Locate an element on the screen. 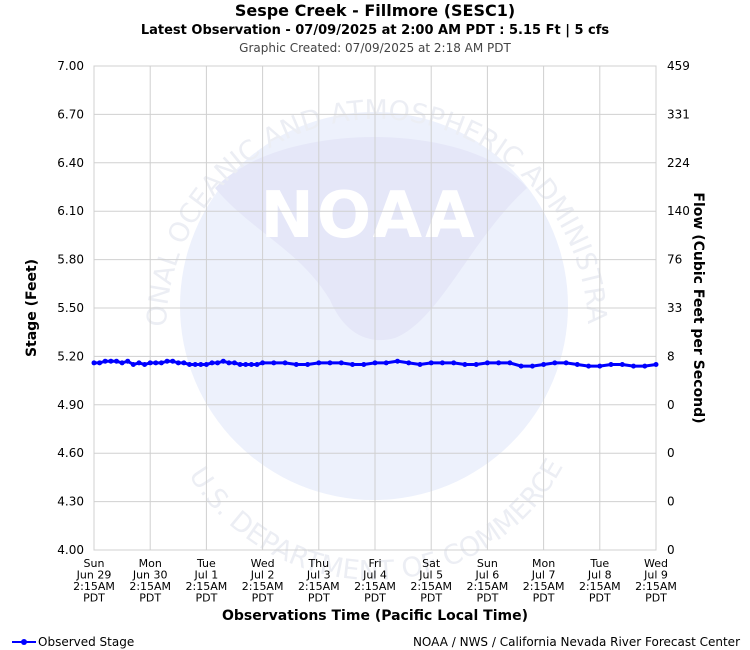  y-tick-label: 4.30 is located at coordinates (70, 502).